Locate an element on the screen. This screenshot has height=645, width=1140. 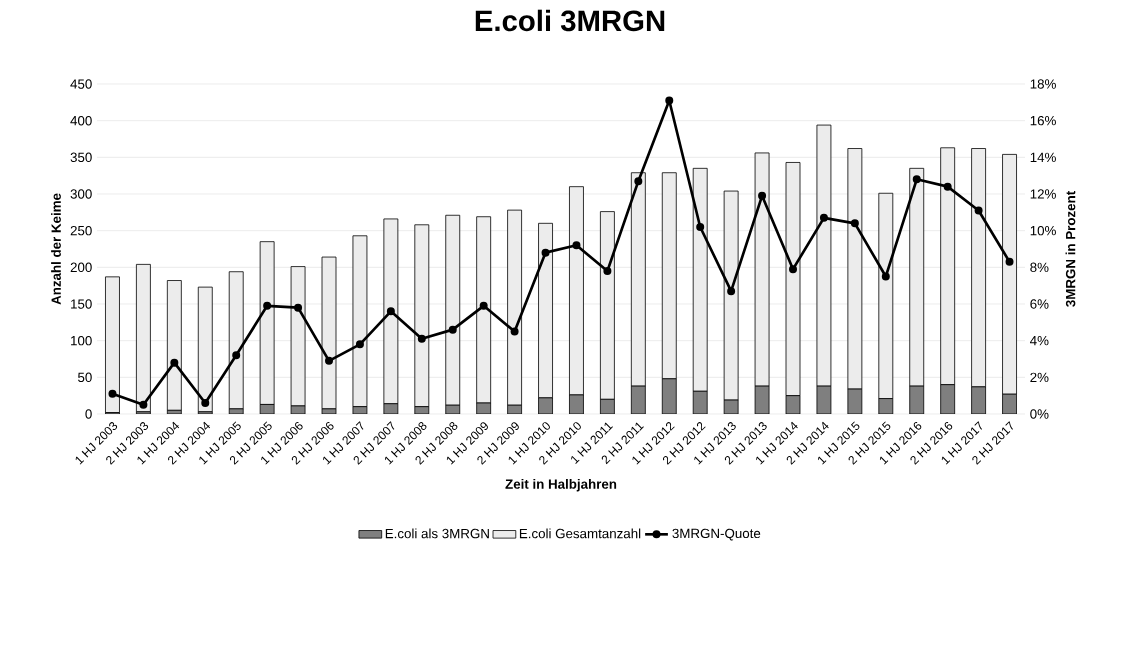
y2-tick-label: 4% is located at coordinates (1039, 340).